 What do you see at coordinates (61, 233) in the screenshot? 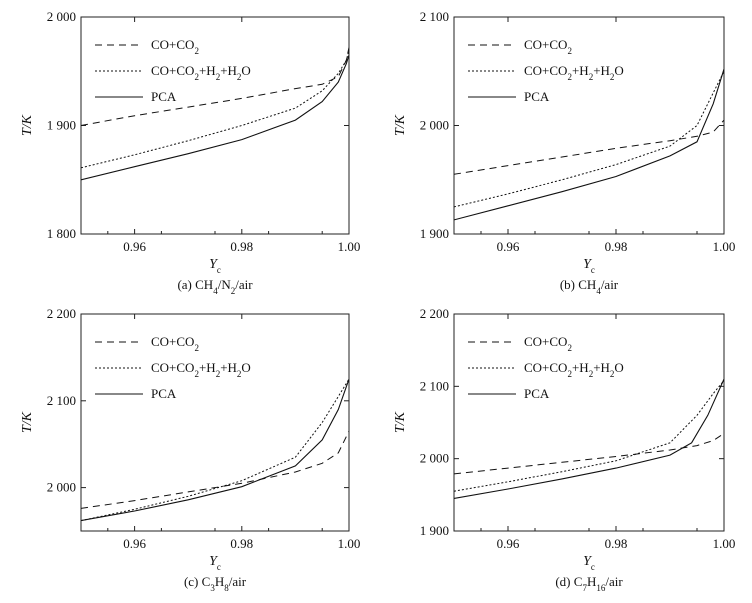
I see `y-tick-label: 1 800` at bounding box center [61, 233].